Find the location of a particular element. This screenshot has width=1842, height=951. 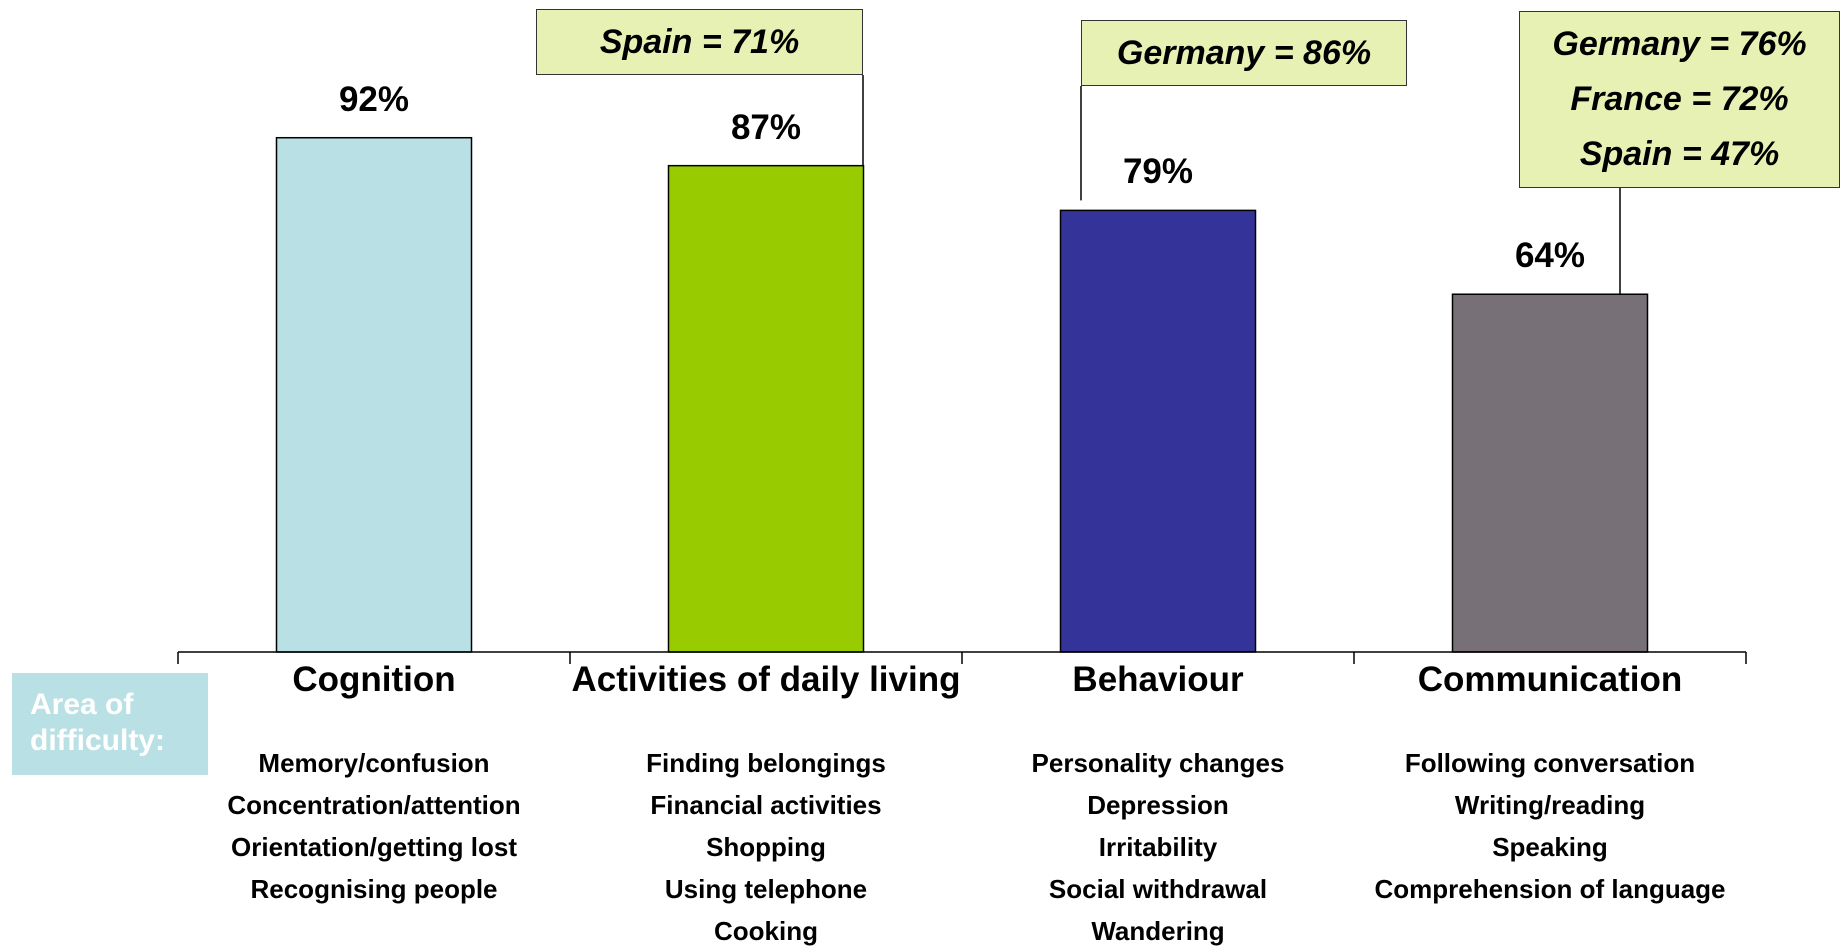

callout-text: France = 72% is located at coordinates (1679, 99).